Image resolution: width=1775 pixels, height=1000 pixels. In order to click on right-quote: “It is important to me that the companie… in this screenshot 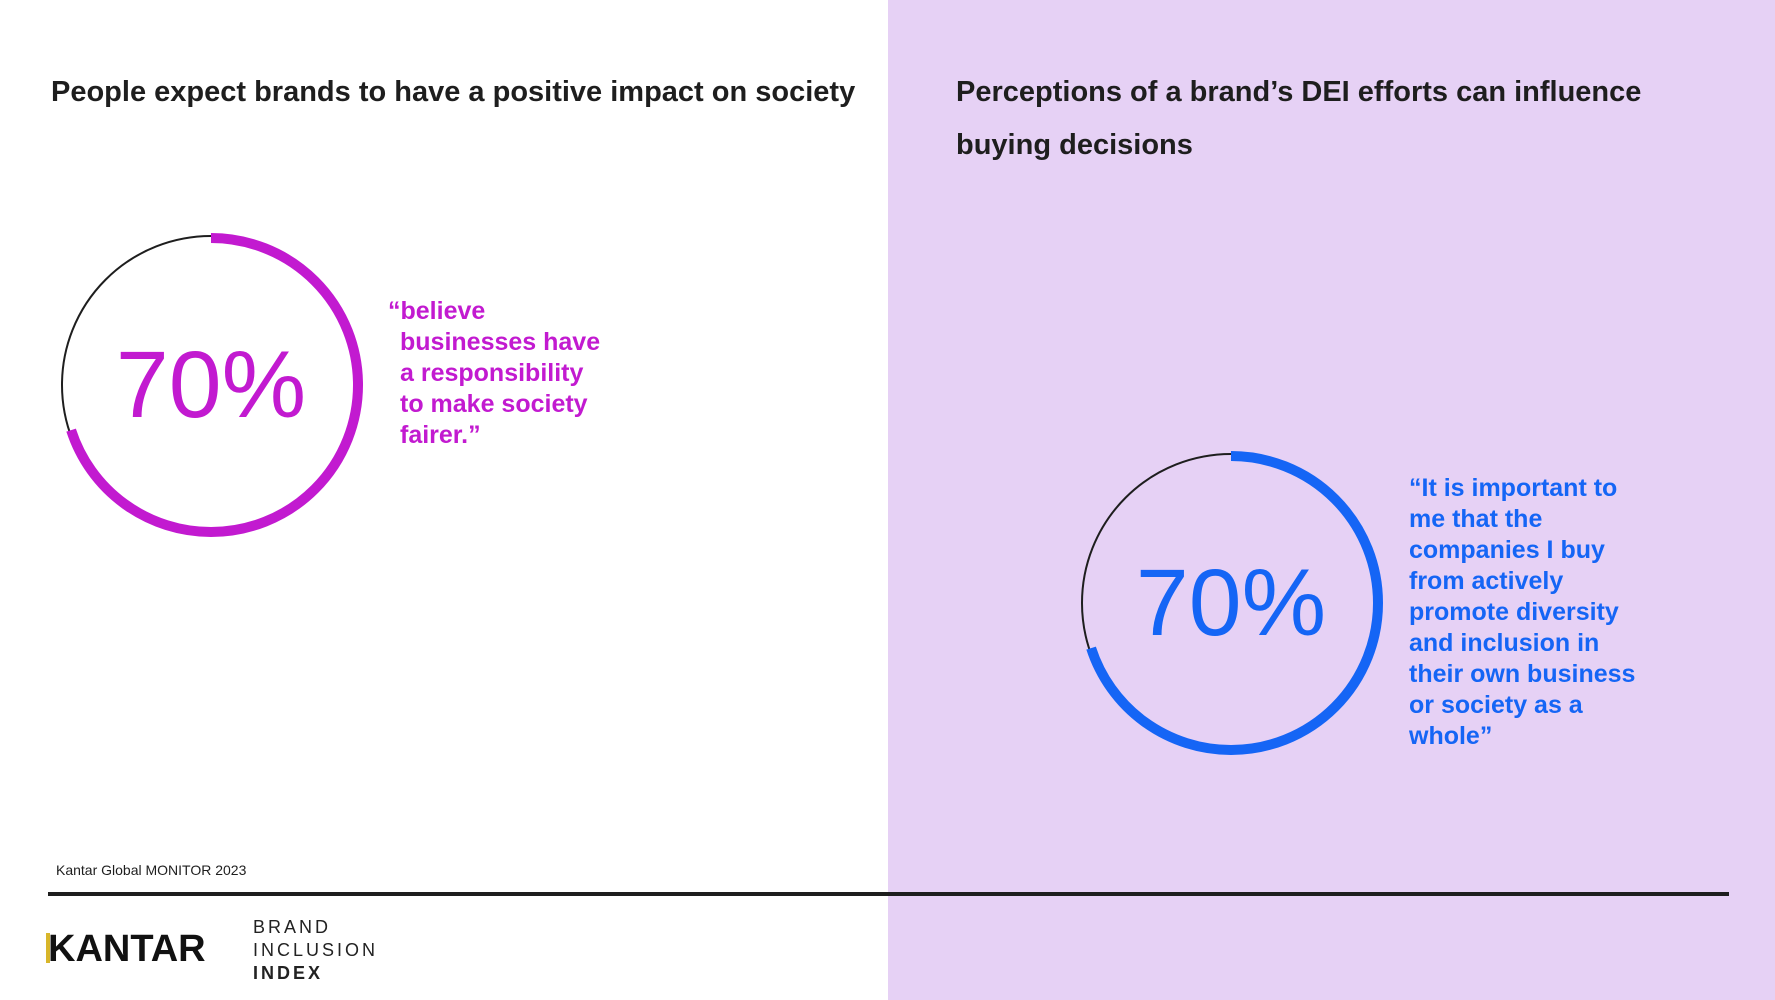, I will do `click(1534, 612)`.